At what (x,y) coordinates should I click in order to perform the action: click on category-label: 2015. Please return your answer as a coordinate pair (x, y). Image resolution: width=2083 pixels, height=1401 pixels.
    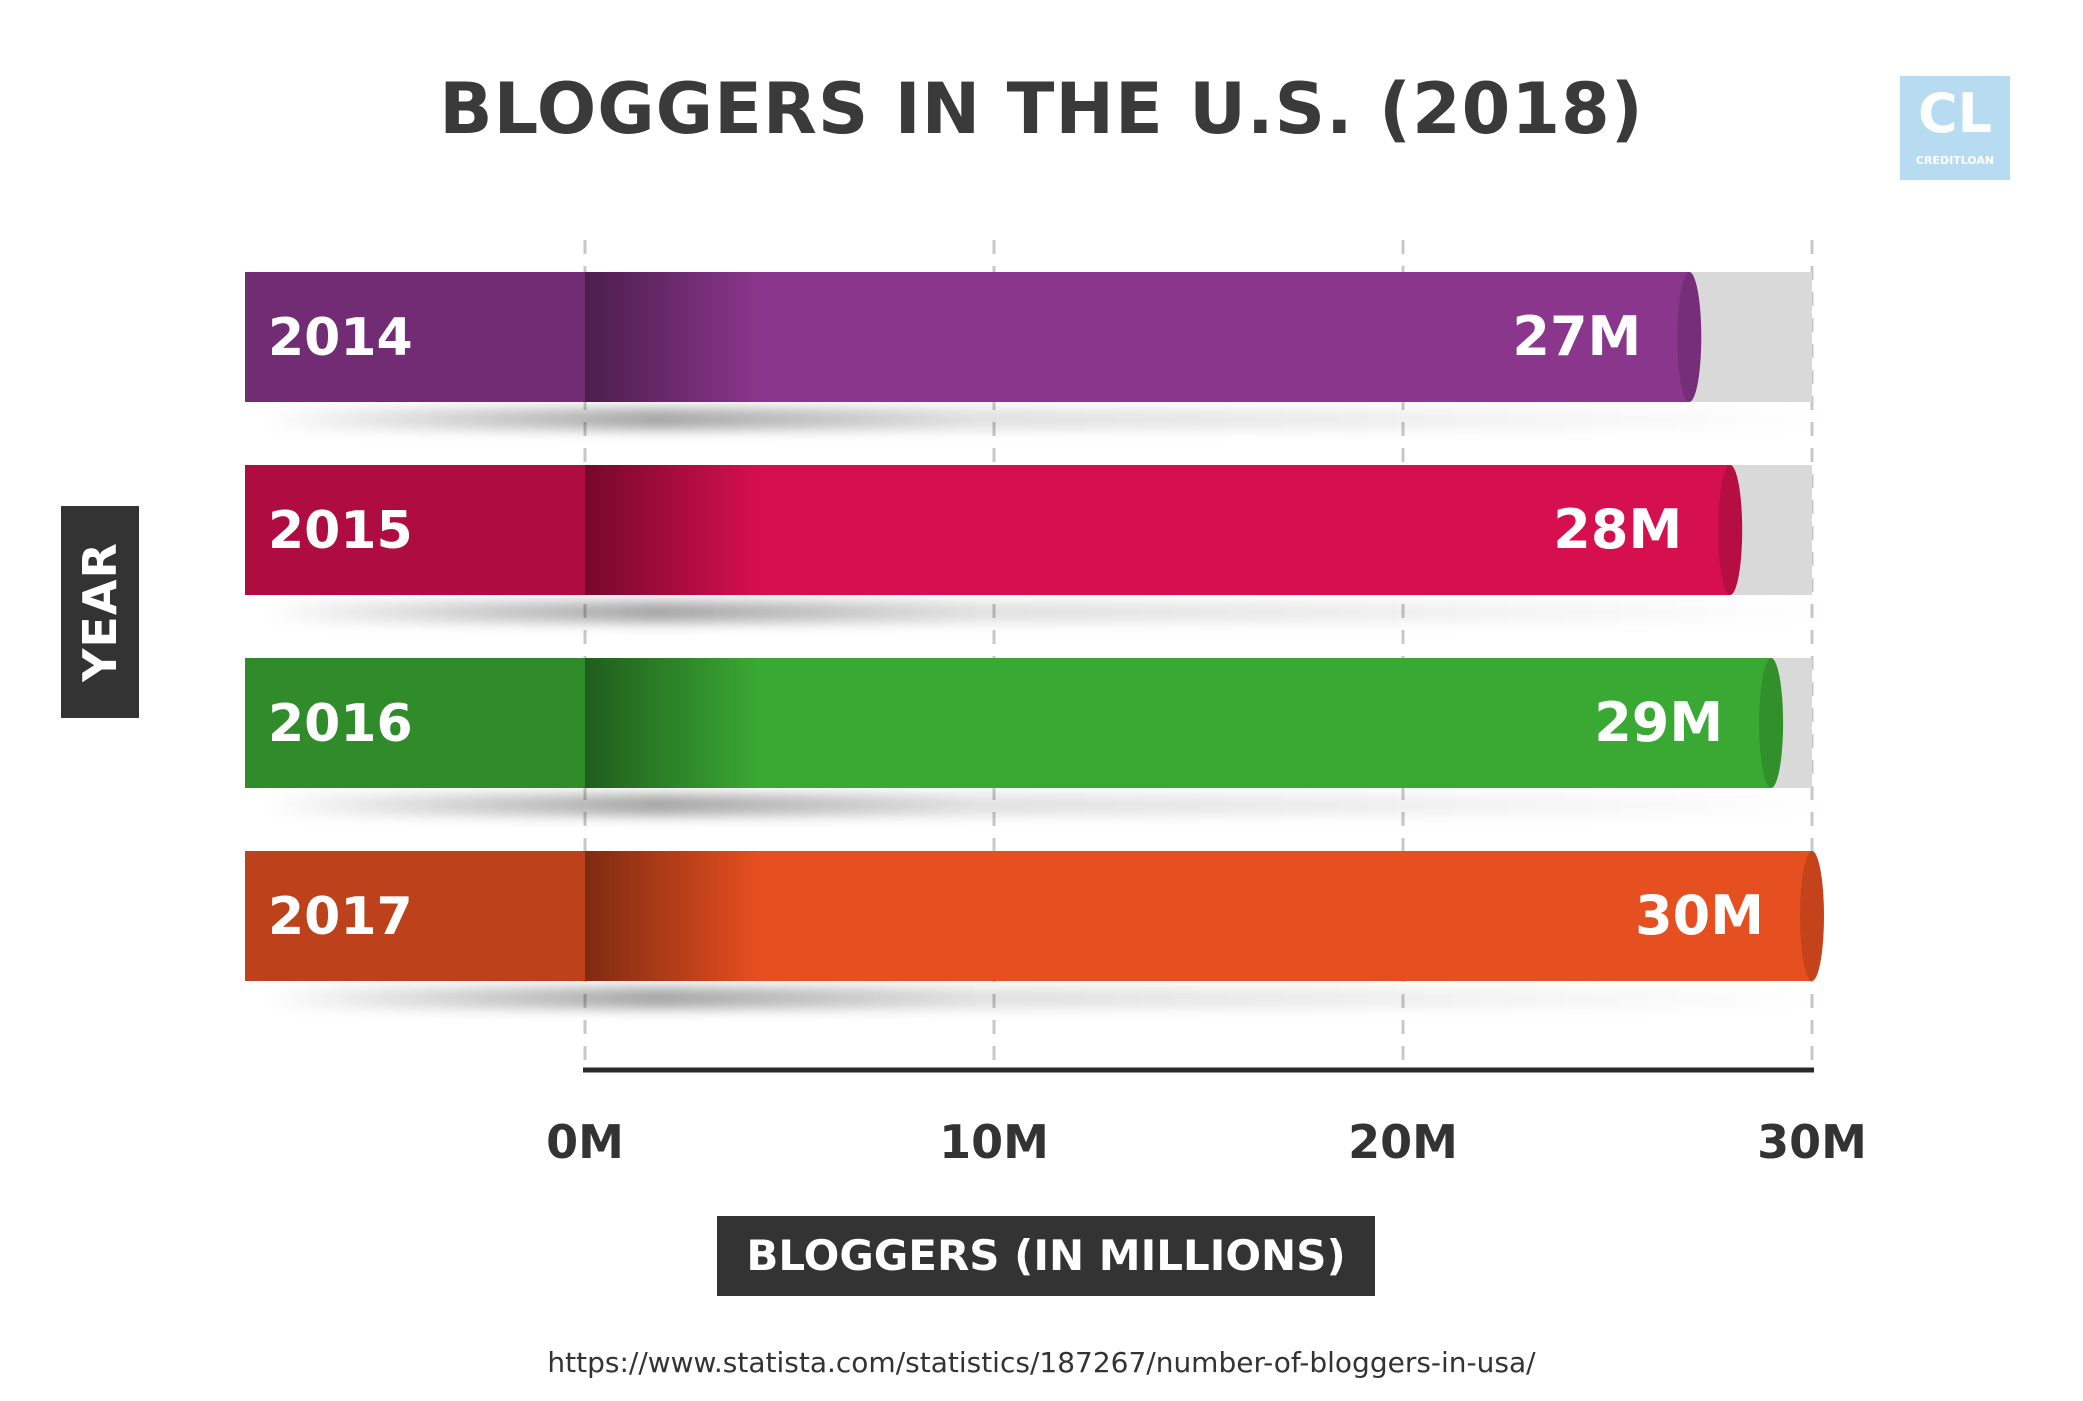
    Looking at the image, I should click on (340, 531).